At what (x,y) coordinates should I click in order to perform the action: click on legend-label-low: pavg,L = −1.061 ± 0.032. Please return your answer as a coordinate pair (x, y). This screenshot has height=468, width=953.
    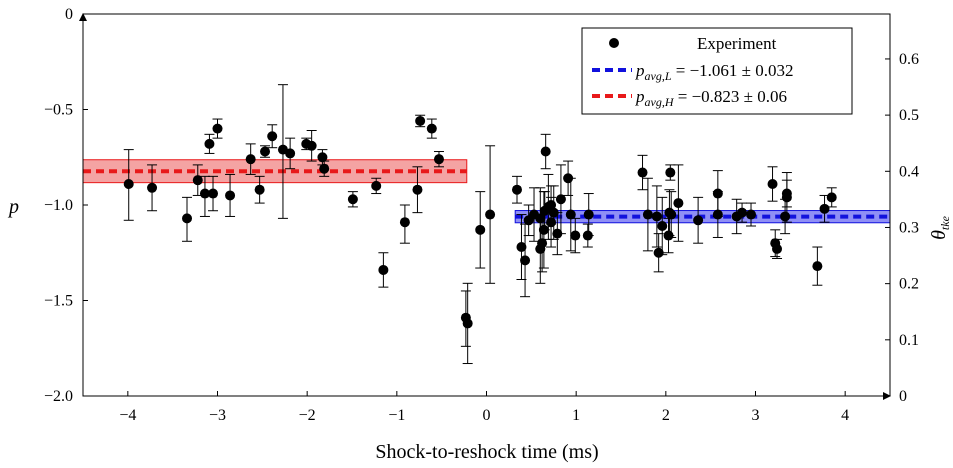
    Looking at the image, I should click on (714, 72).